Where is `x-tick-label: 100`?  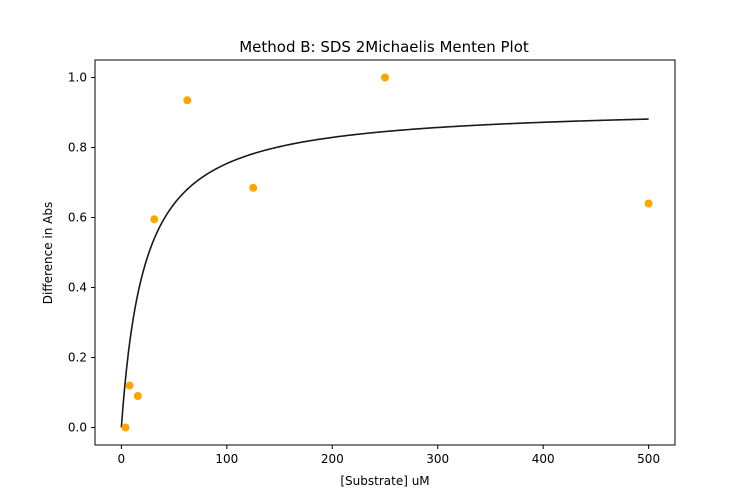 x-tick-label: 100 is located at coordinates (226, 459).